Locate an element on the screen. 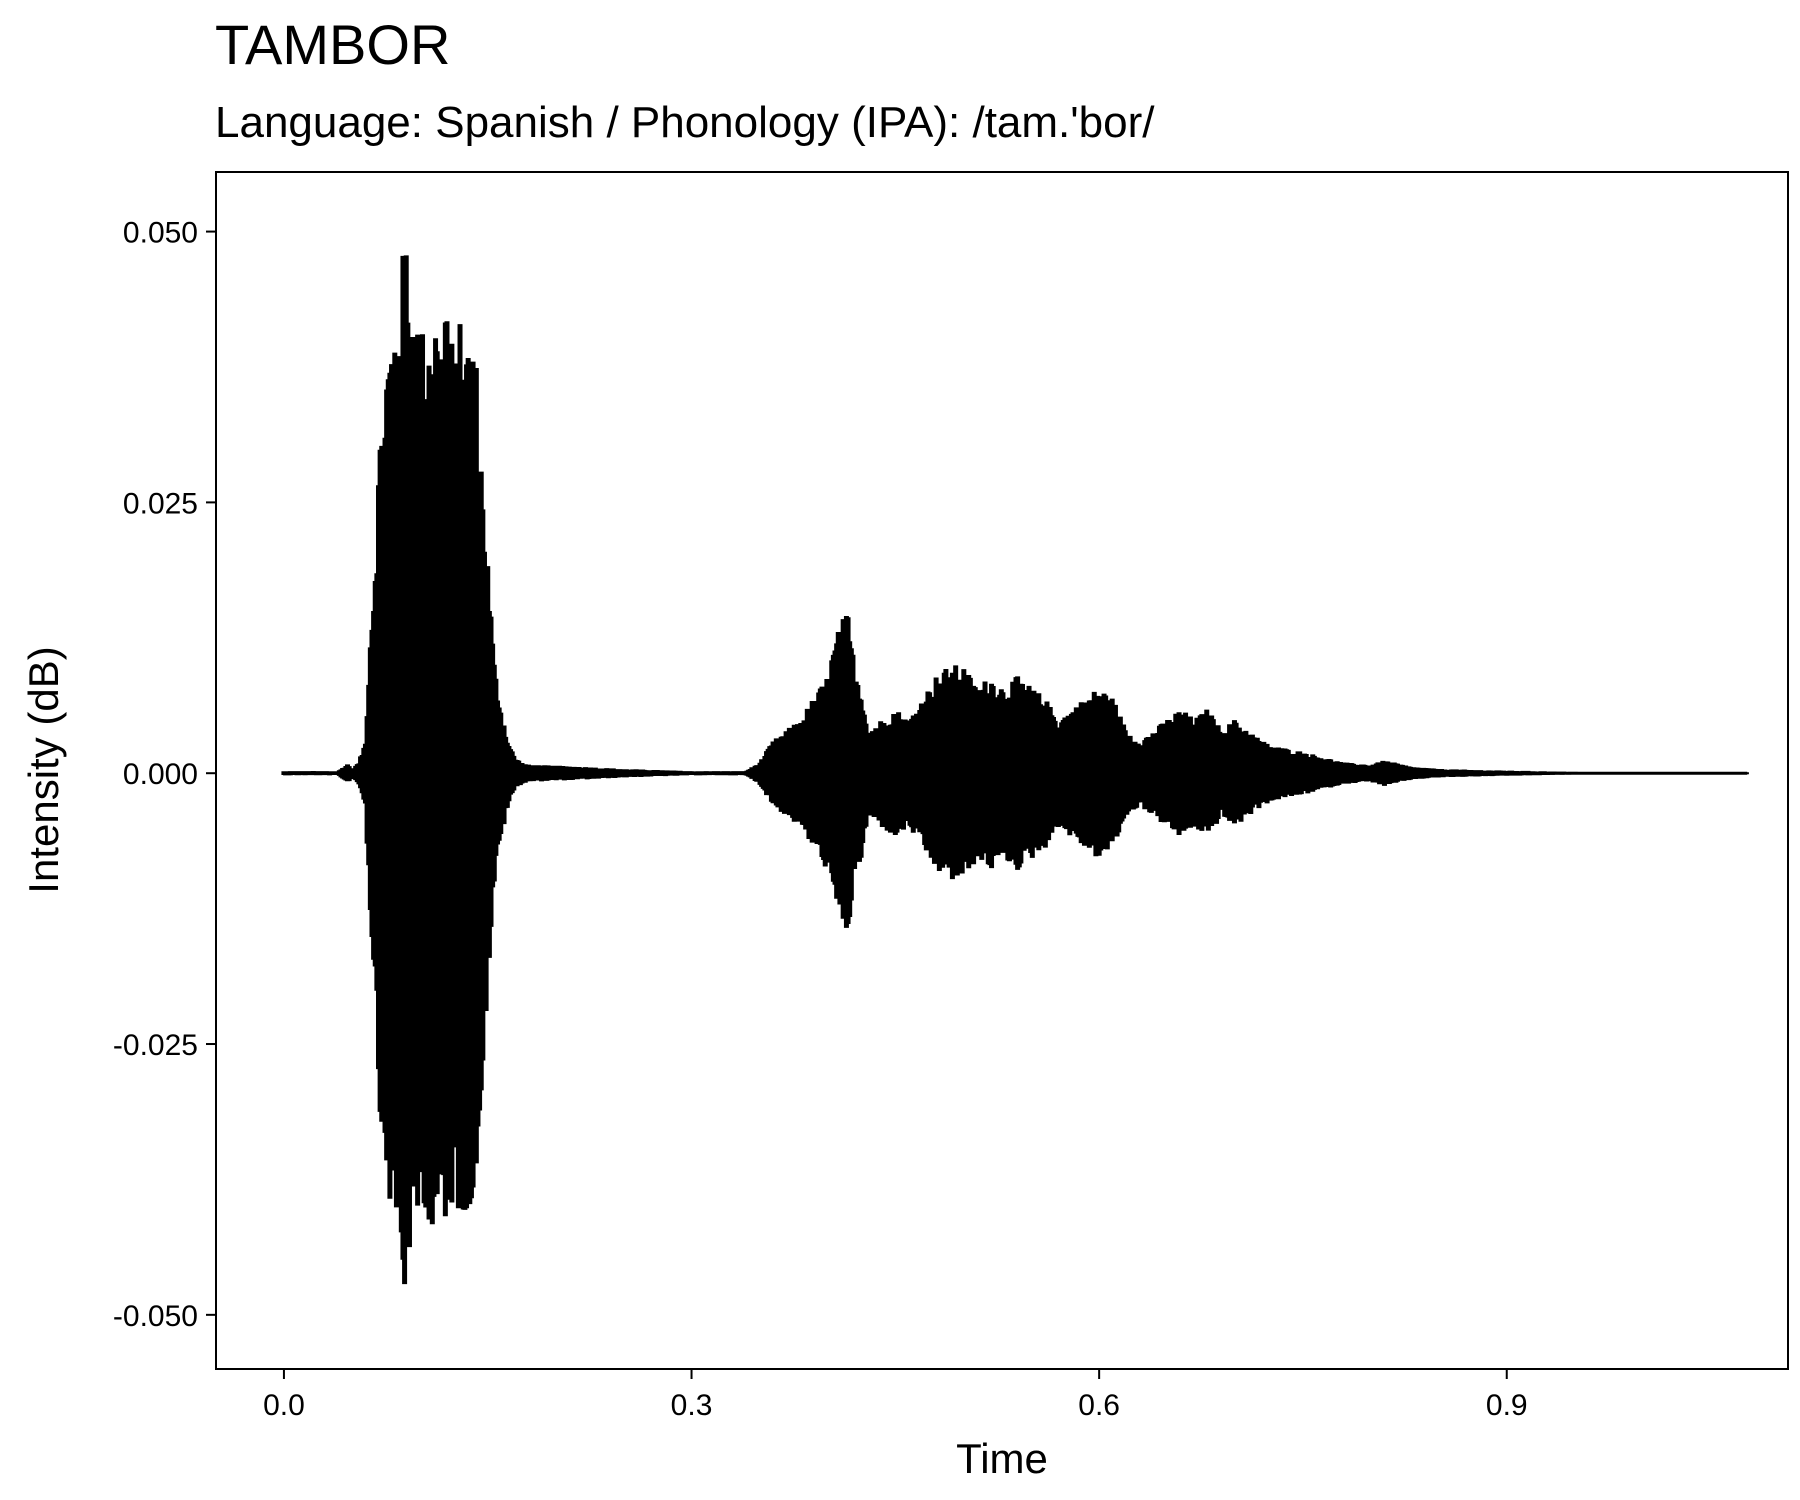  x-tick-label: 0.3 is located at coordinates (692, 1405).